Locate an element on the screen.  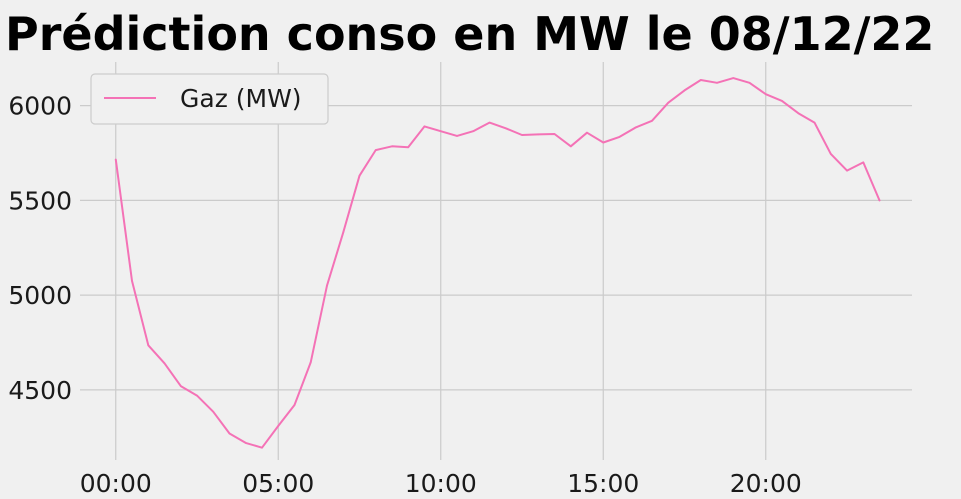
x-tick-label: 20:00 is located at coordinates (766, 483).